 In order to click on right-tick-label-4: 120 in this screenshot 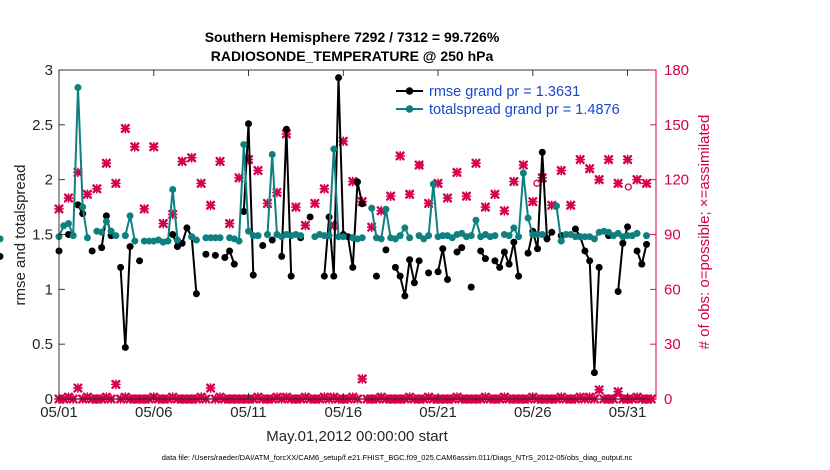, I will do `click(676, 180)`.